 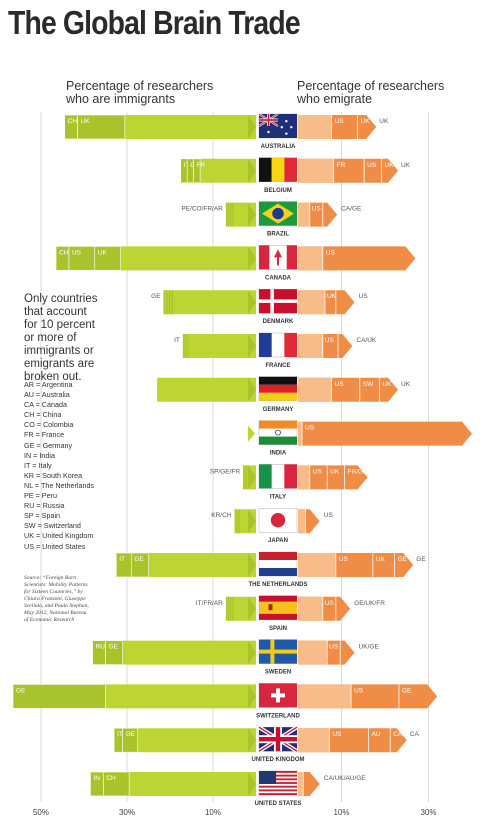 I want to click on right-axis-header-line-1: Percentage of researchers, so click(x=371, y=86).